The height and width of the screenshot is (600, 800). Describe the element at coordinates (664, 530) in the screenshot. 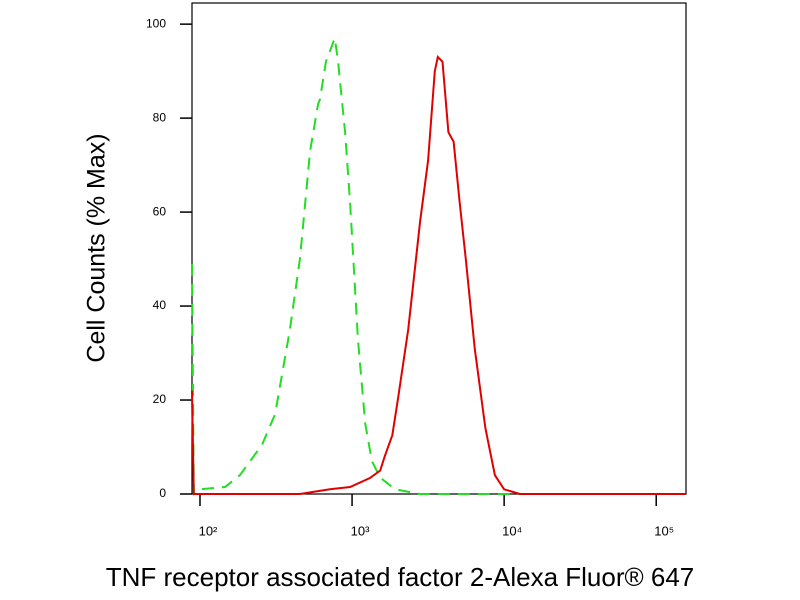

I see `x-tick-label: 10⁵` at that location.